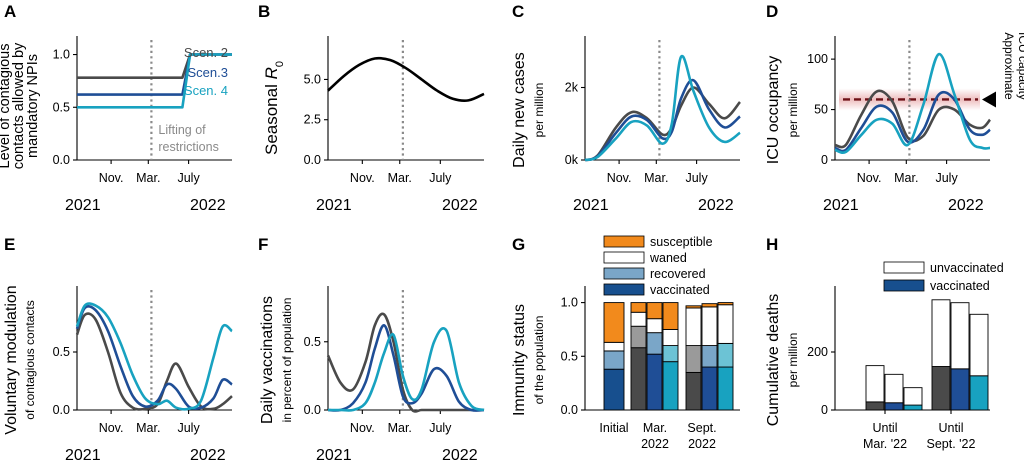 This screenshot has height=464, width=1024. What do you see at coordinates (519, 360) in the screenshot?
I see `y-axis-label: Immunity status` at bounding box center [519, 360].